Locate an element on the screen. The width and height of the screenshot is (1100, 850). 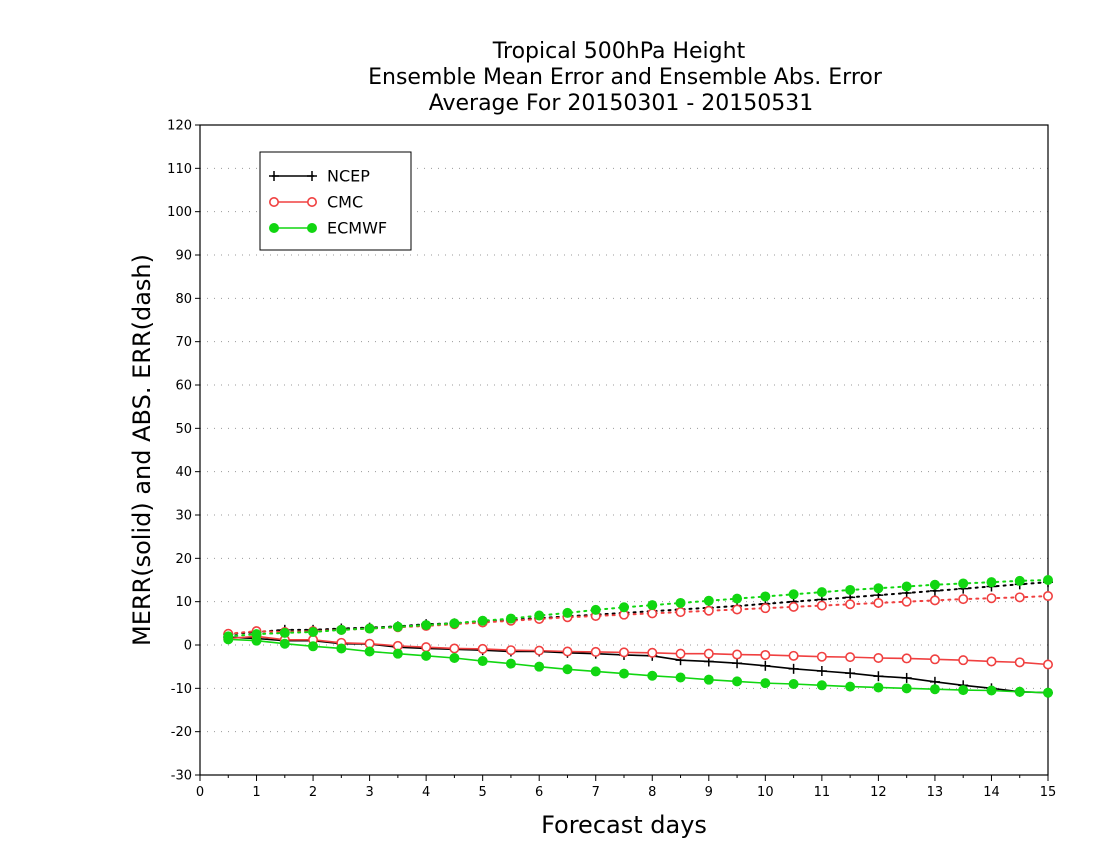
y-tick-label: 60 is located at coordinates (183, 386).